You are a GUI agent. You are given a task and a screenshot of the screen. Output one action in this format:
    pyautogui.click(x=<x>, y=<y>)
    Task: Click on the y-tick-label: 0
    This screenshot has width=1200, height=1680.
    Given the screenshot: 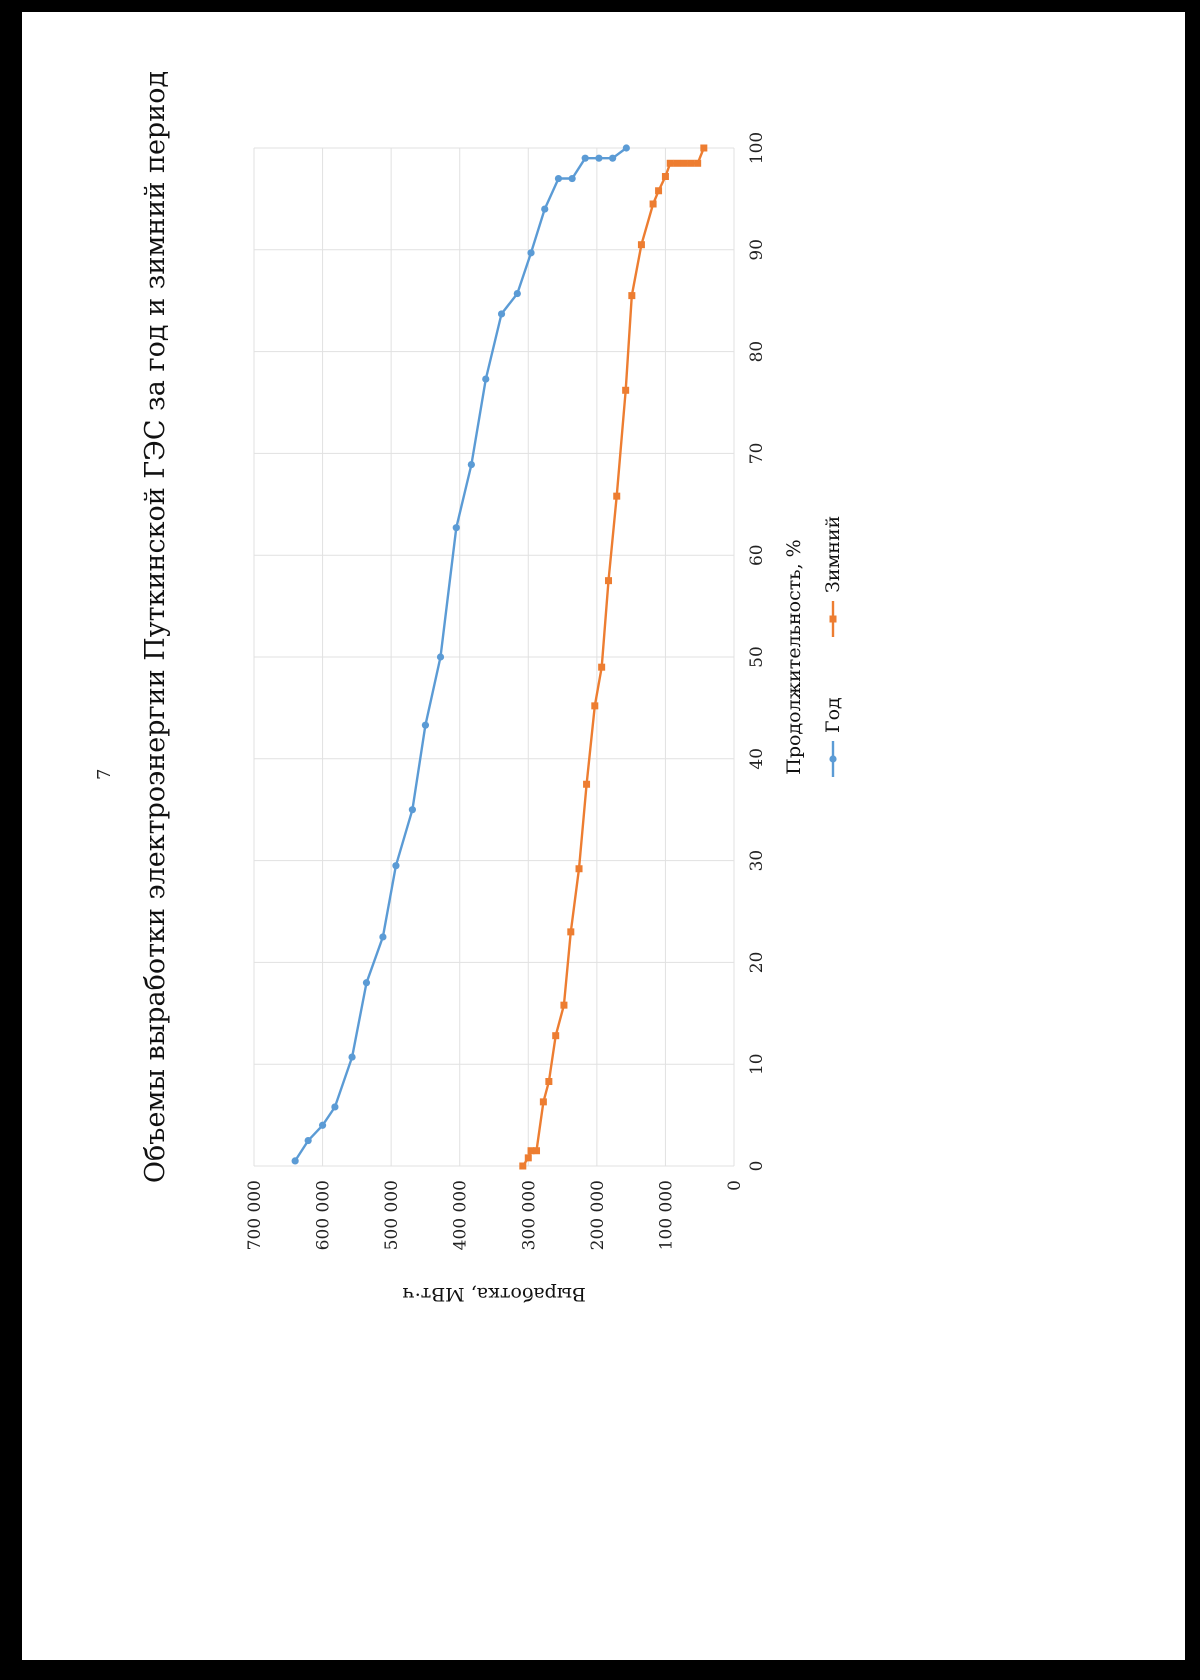 What is the action you would take?
    pyautogui.click(x=735, y=1185)
    